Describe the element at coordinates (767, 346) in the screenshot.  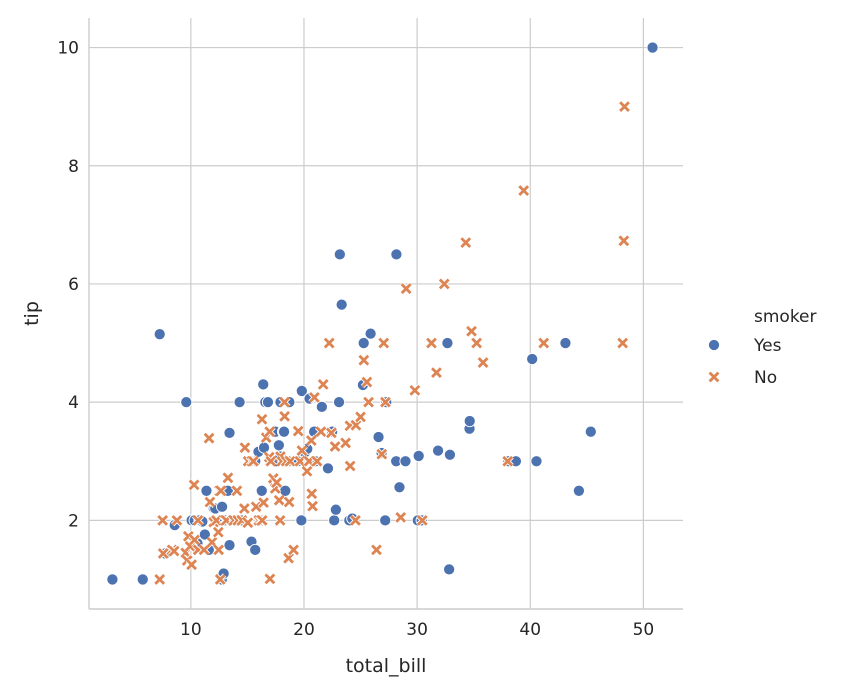
I see `legend-label-yes: Yes` at that location.